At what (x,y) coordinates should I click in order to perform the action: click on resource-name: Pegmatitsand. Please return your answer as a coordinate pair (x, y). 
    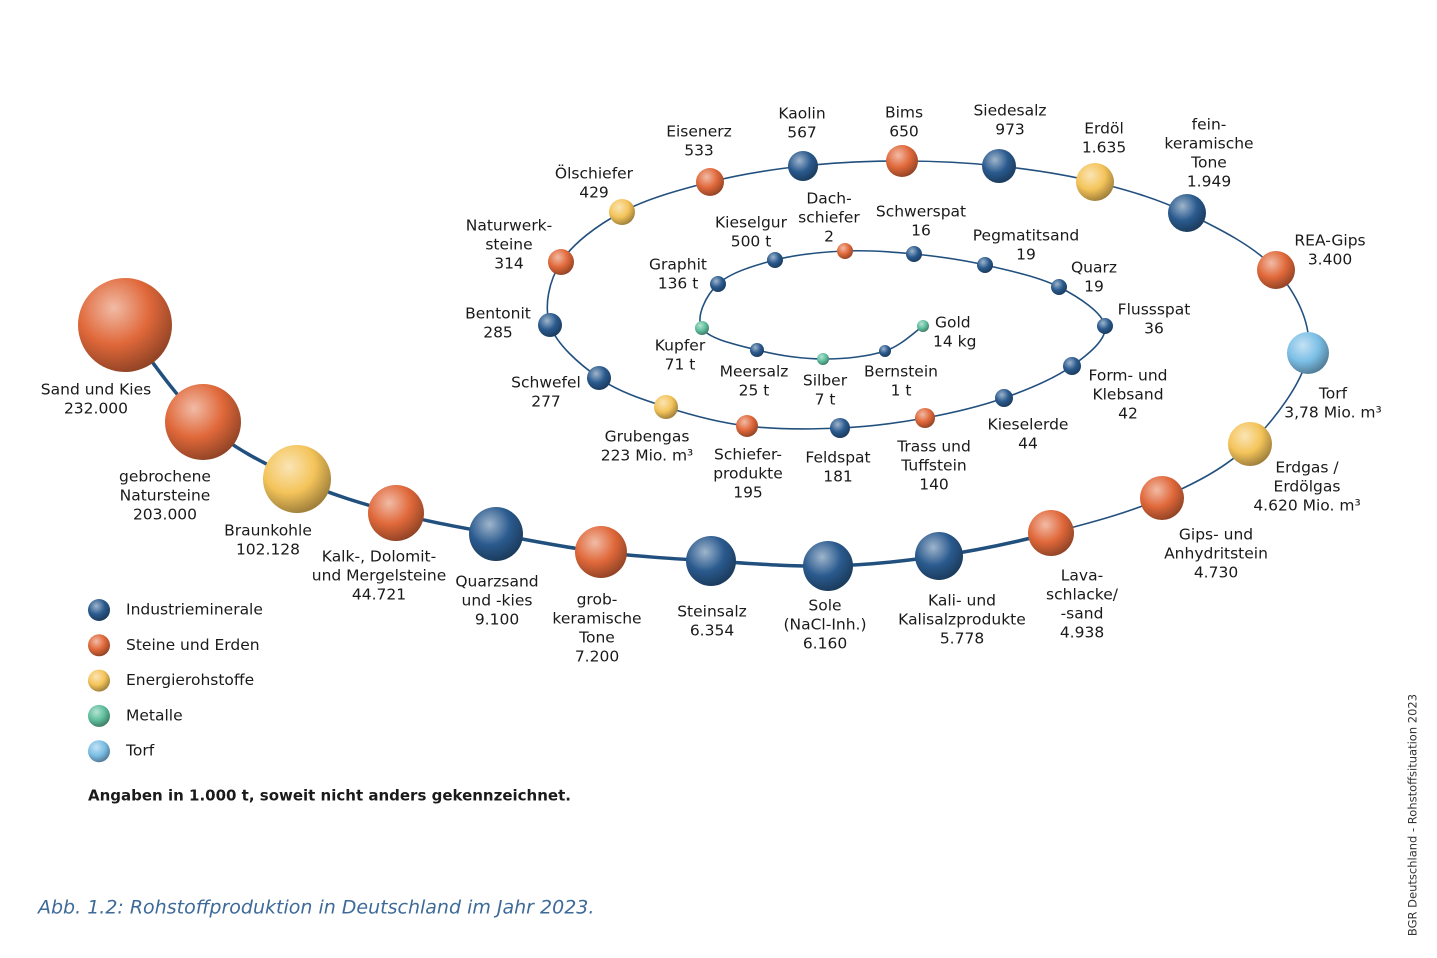
    Looking at the image, I should click on (1026, 236).